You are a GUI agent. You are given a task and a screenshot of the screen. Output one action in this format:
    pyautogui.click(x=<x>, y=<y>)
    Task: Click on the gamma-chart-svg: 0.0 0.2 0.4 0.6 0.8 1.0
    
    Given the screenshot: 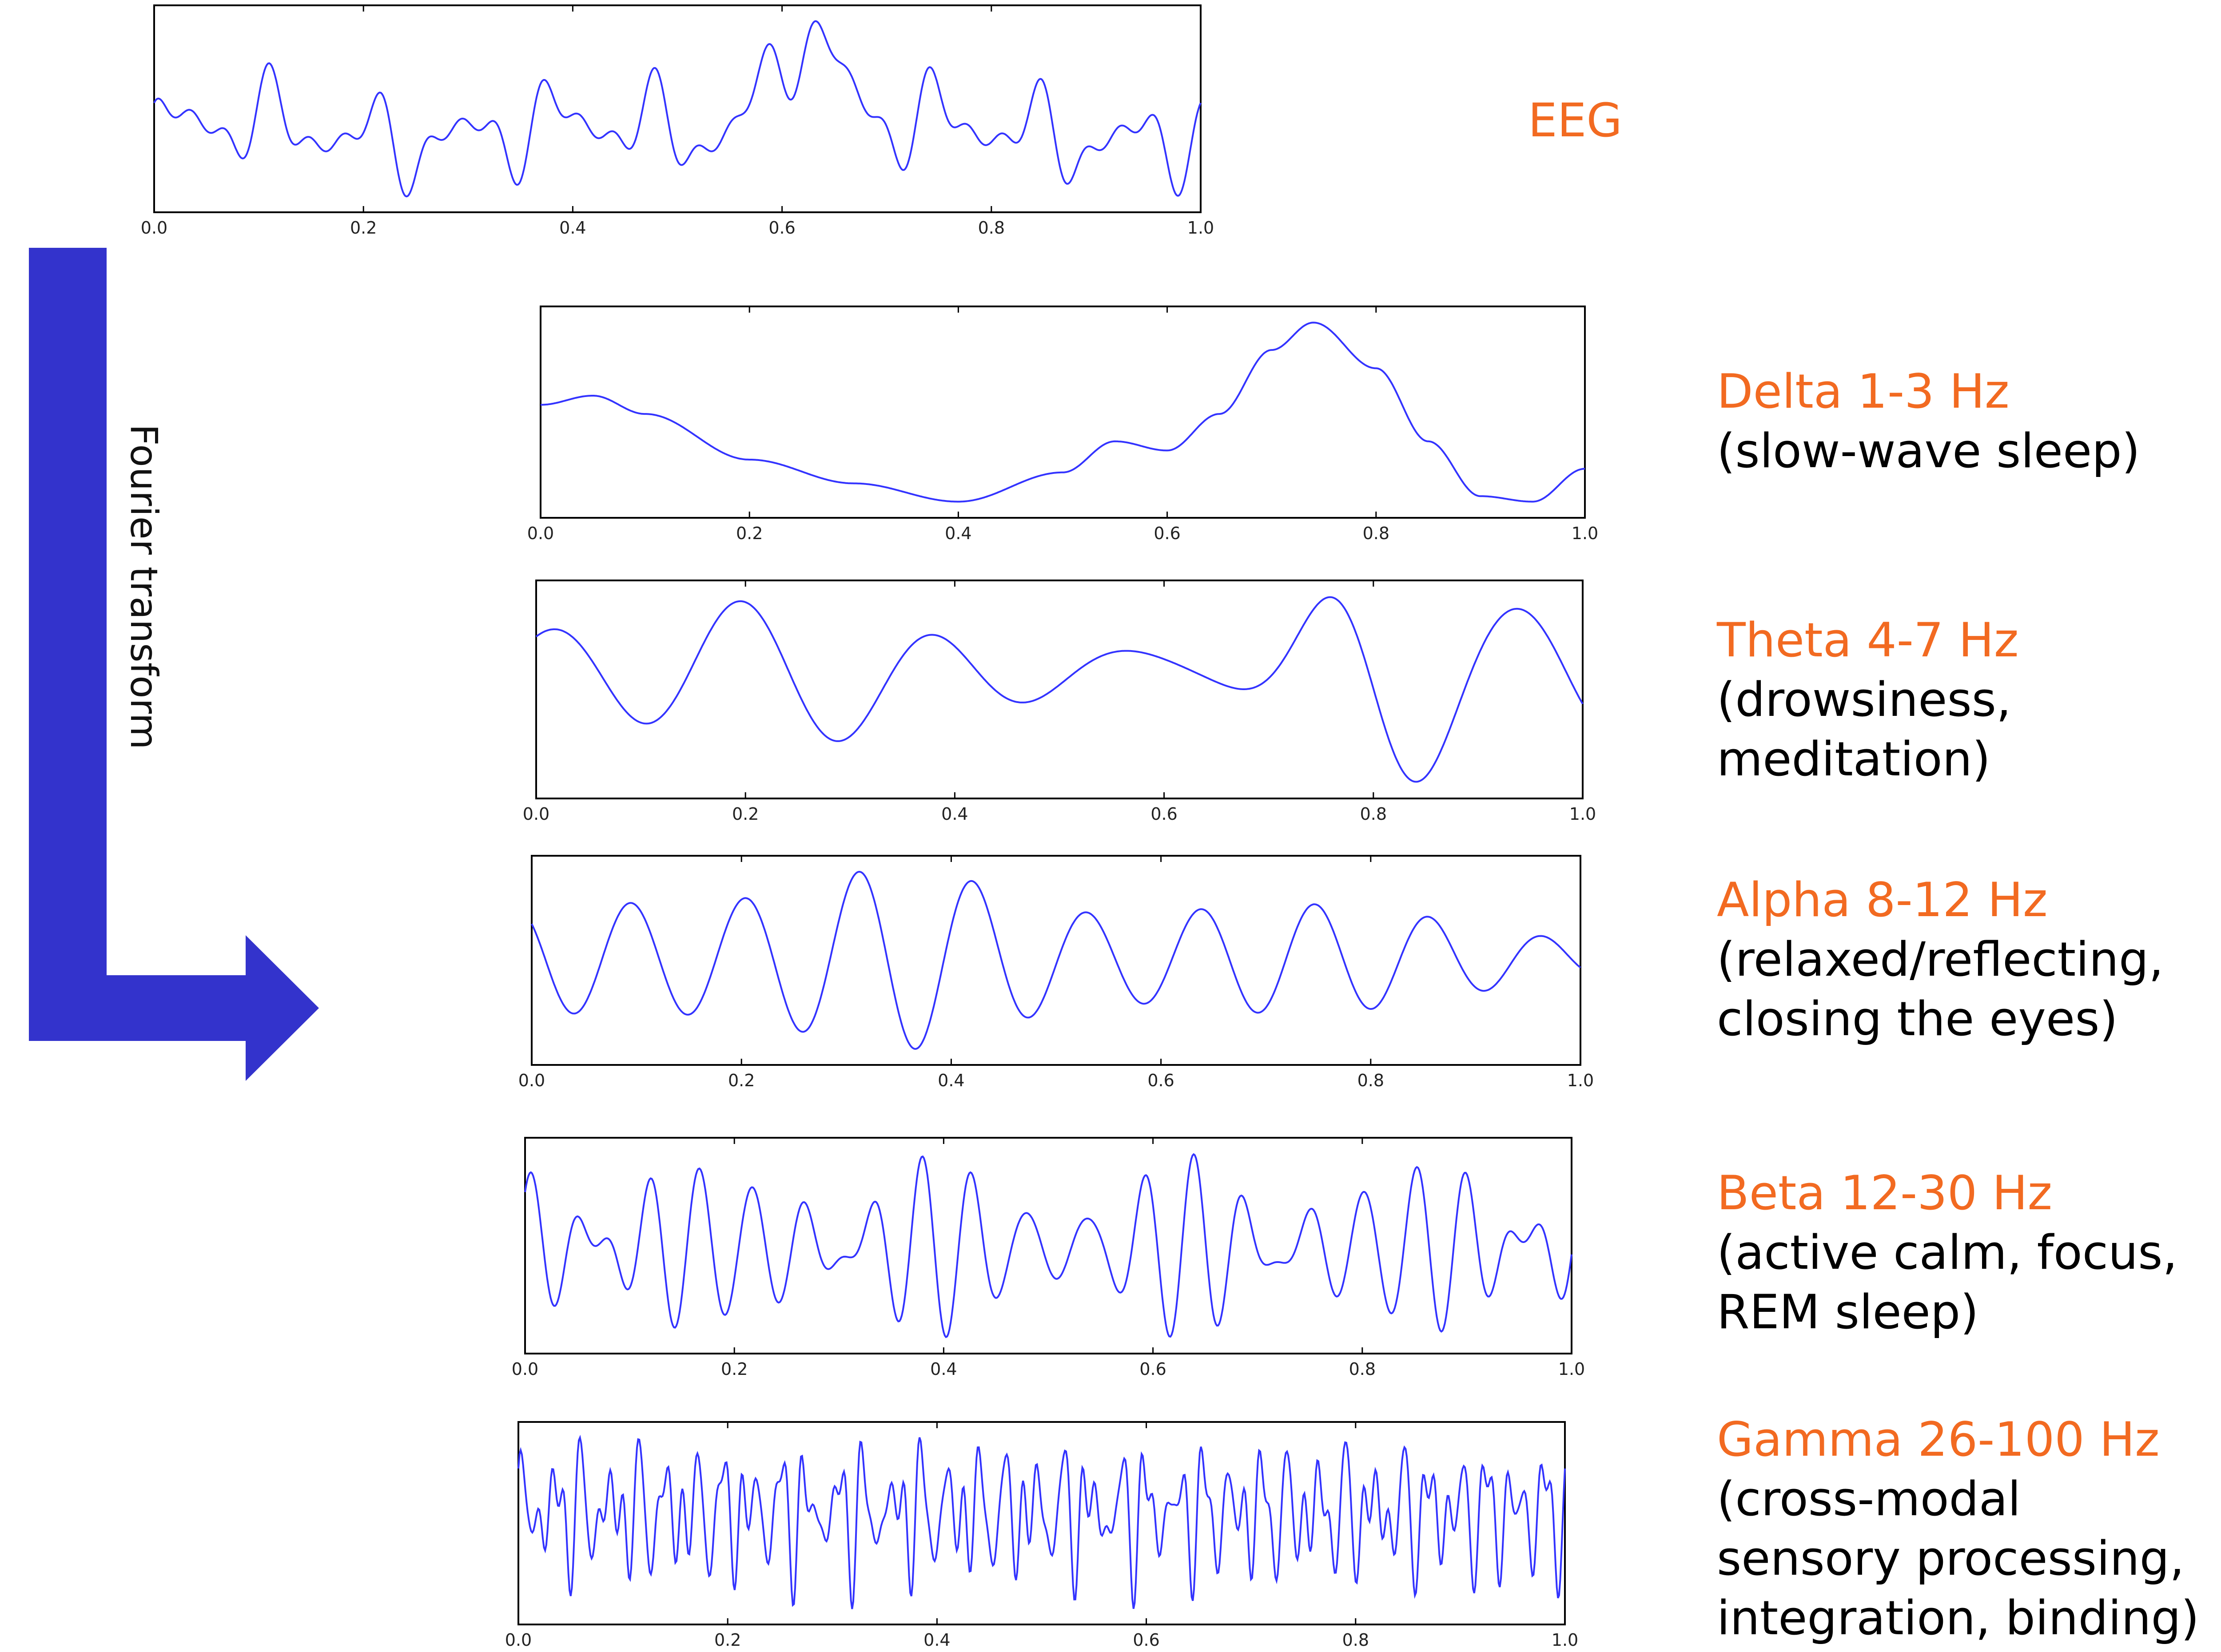 What is the action you would take?
    pyautogui.click(x=1041, y=1535)
    